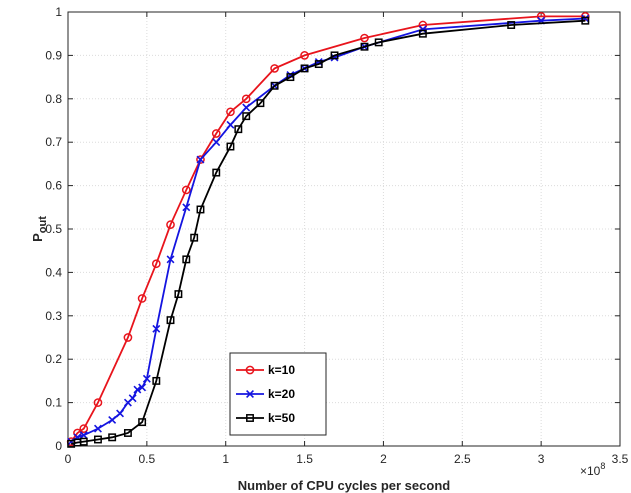 This screenshot has height=493, width=631. Describe the element at coordinates (37, 237) in the screenshot. I see `y-axis-label-main: P` at that location.